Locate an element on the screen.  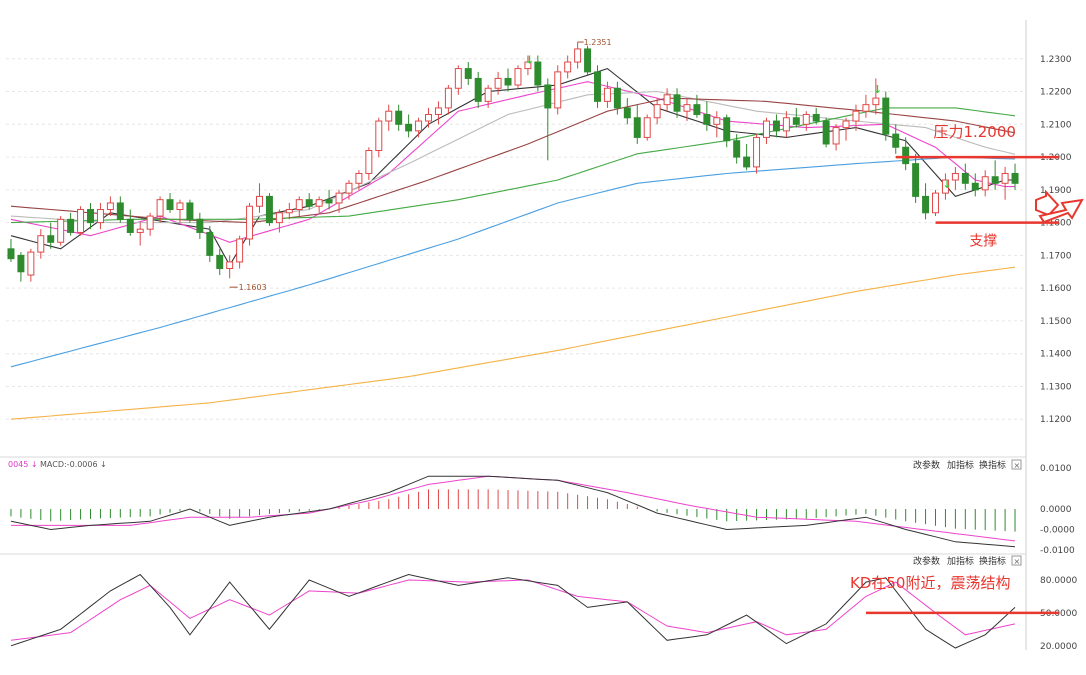
price-tick-label: 1.1500 is located at coordinates (1056, 322).